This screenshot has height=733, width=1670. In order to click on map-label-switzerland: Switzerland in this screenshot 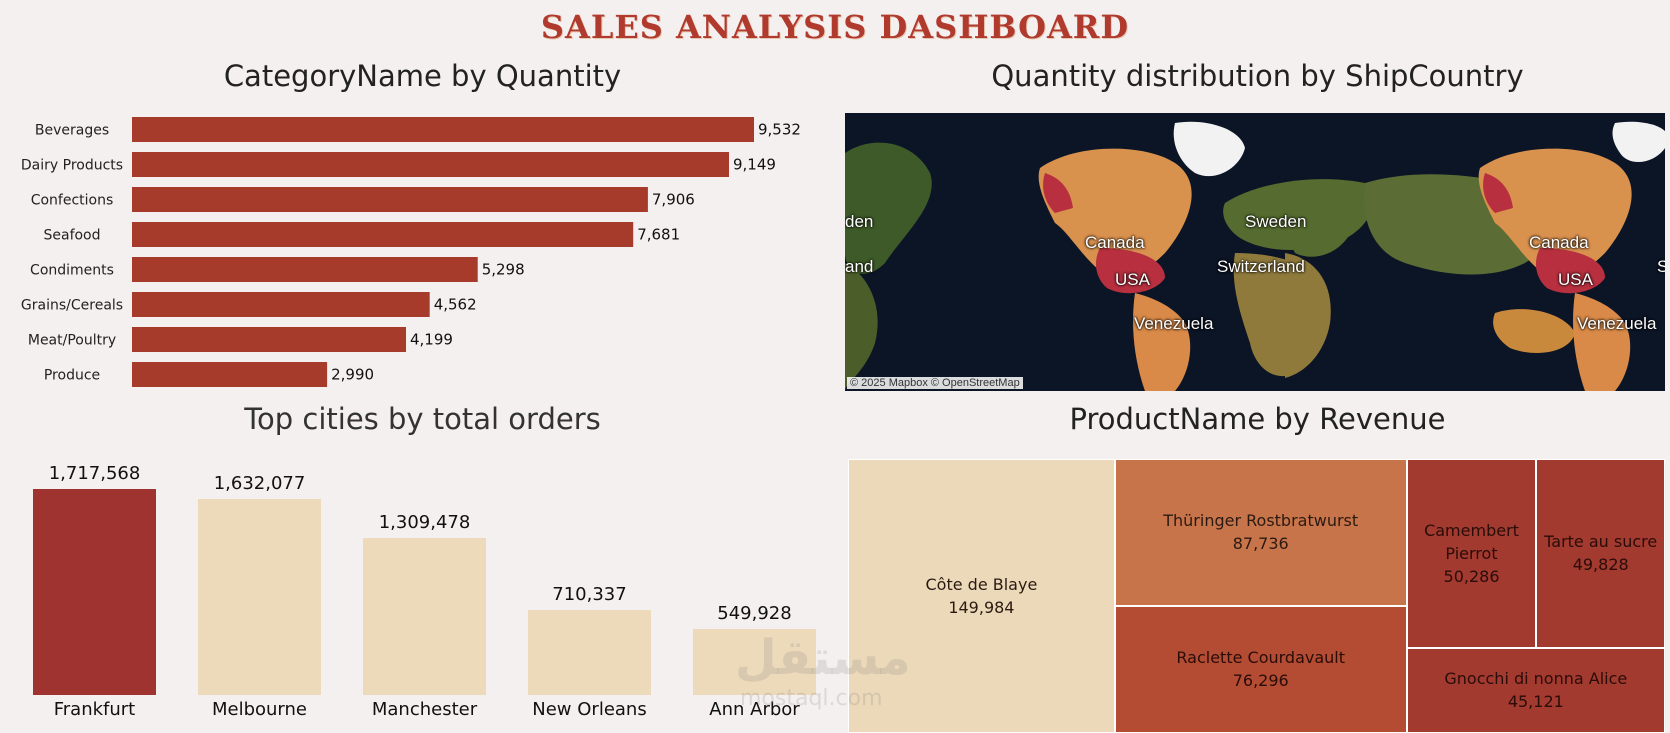, I will do `click(1261, 266)`.